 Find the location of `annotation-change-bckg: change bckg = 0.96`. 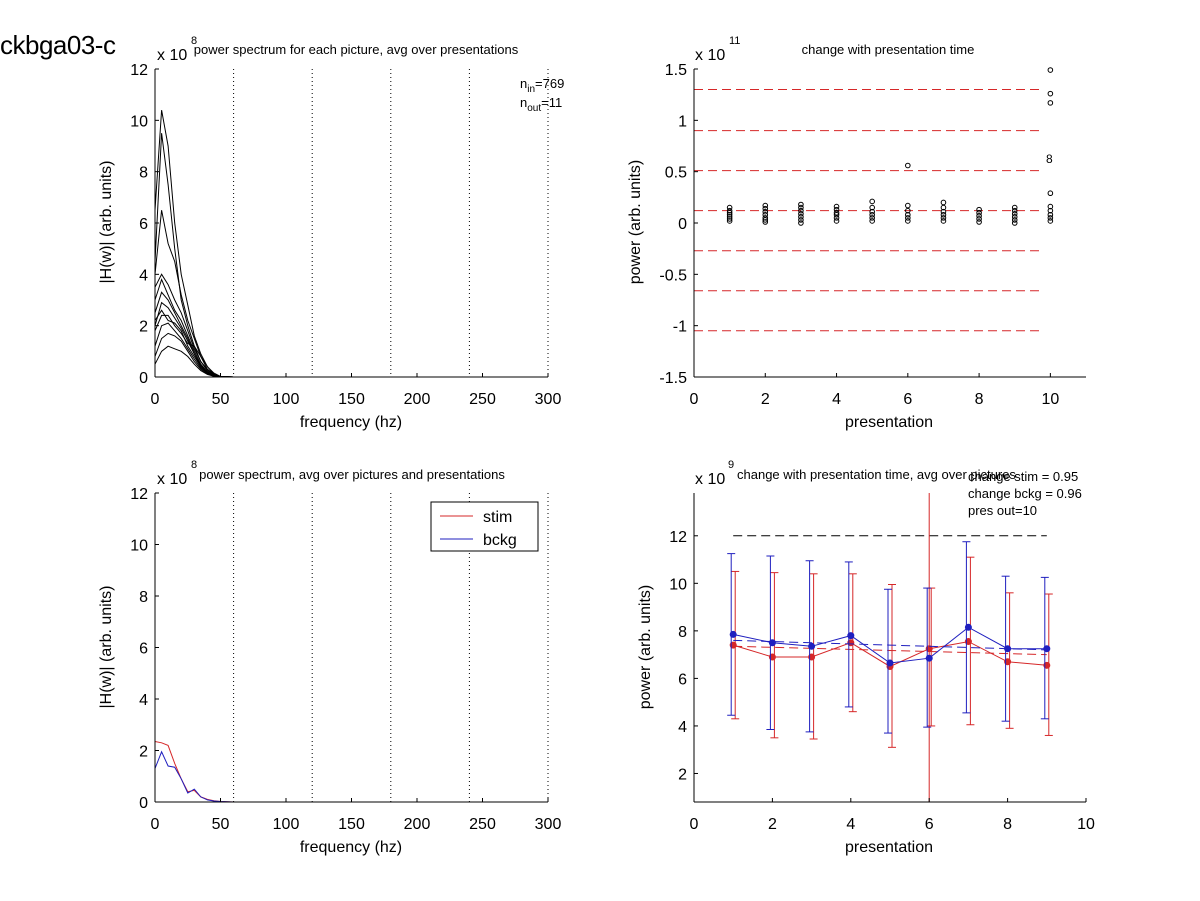

annotation-change-bckg: change bckg = 0.96 is located at coordinates (1025, 493).